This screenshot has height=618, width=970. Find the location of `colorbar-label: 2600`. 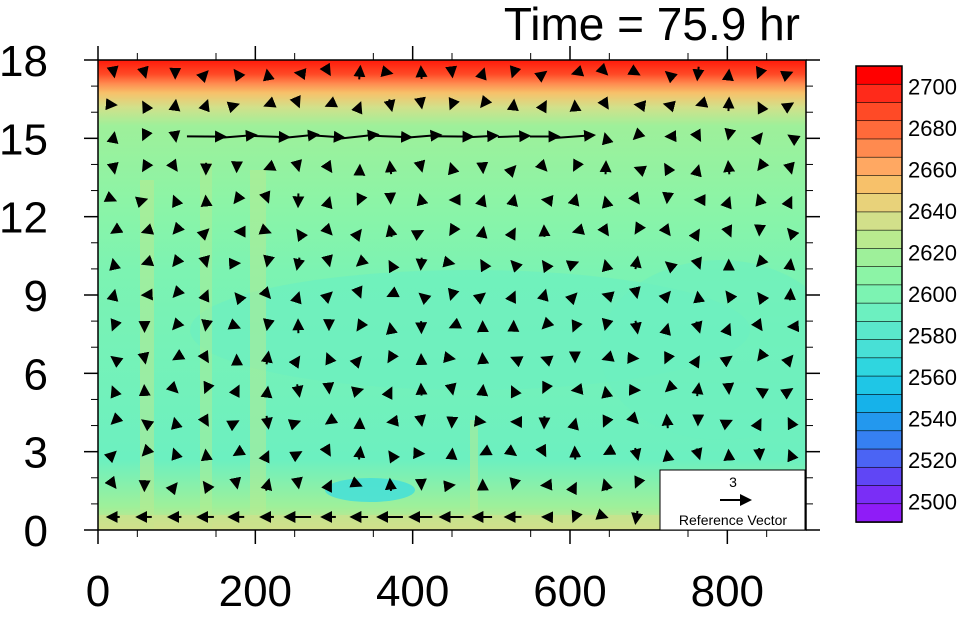

colorbar-label: 2600 is located at coordinates (932, 294).